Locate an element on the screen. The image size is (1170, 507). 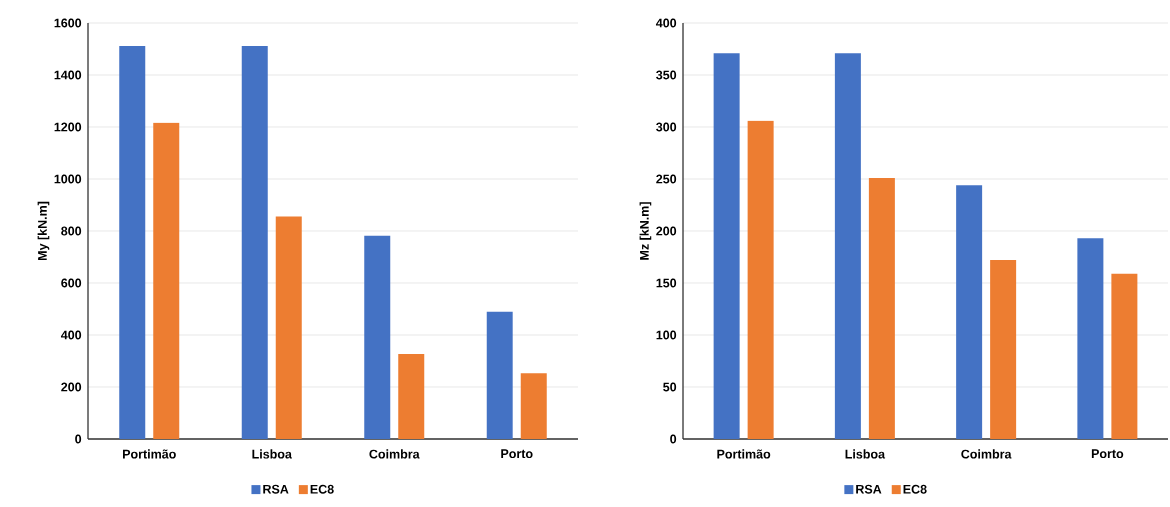
y-tick-label: 250 is located at coordinates (666, 179).